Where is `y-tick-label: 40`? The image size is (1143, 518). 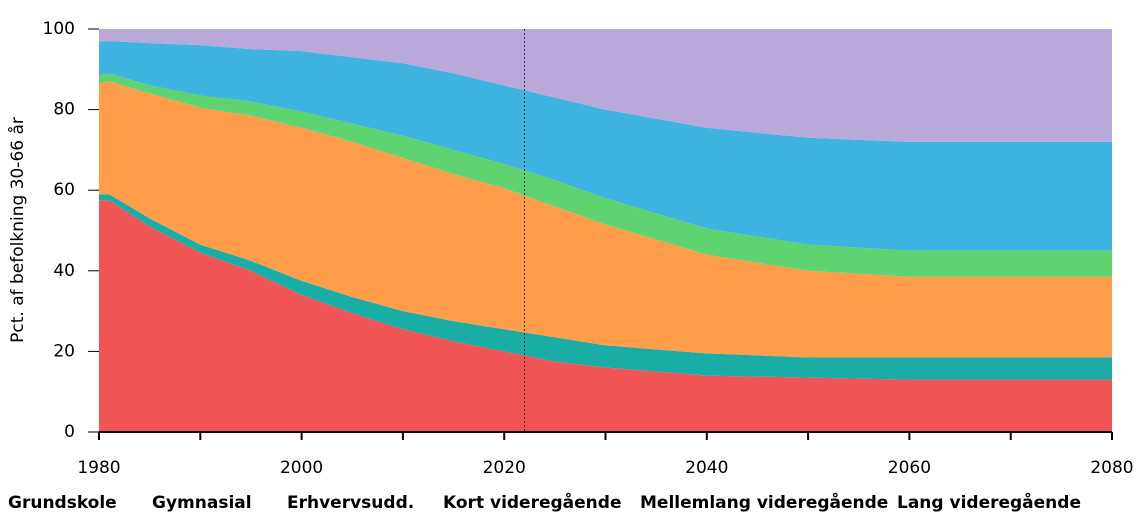 y-tick-label: 40 is located at coordinates (64, 271).